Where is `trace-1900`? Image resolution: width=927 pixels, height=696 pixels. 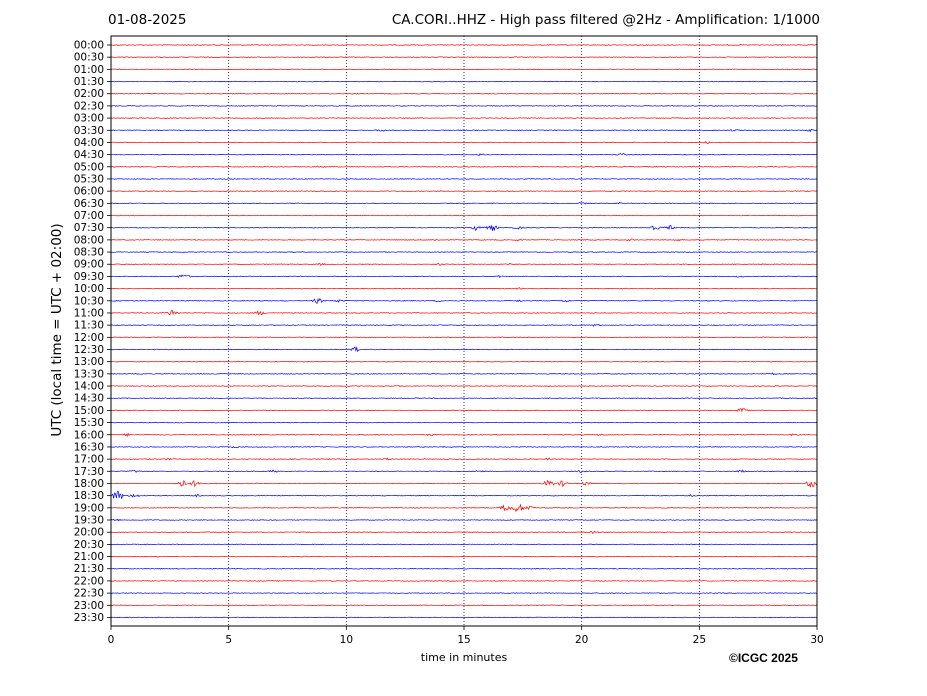 trace-1900 is located at coordinates (463, 508).